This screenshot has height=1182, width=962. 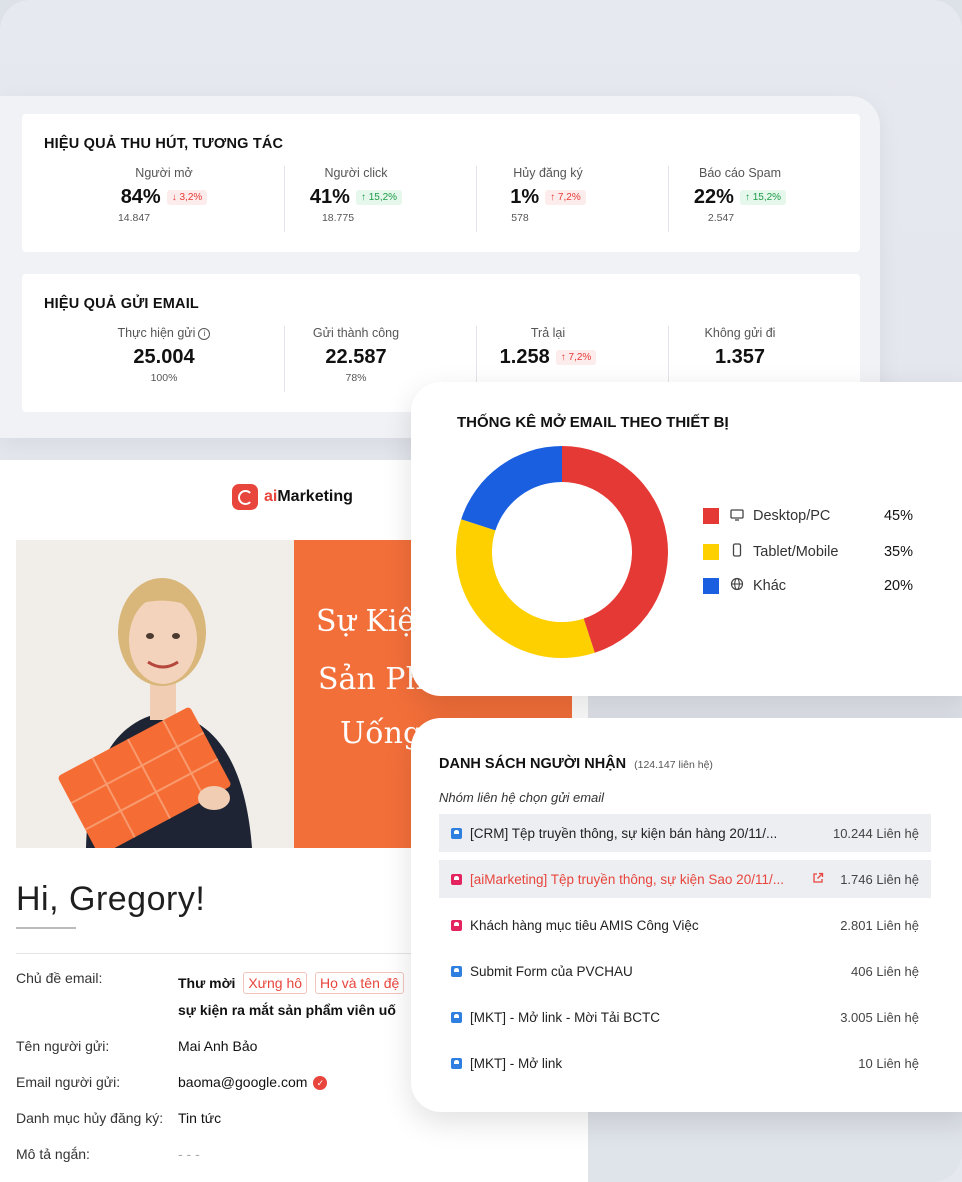 I want to click on recipient-count: 2.801 Liên hệ, so click(x=879, y=925).